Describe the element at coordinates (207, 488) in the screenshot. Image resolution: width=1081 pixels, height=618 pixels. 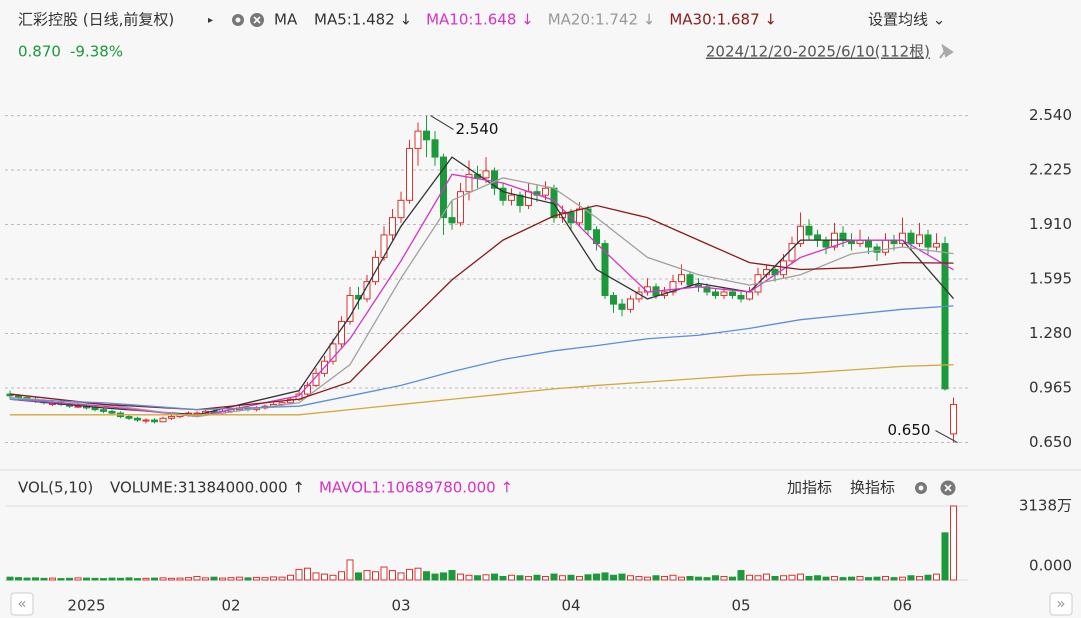
I see `volume-readout: VOLUME:31384000.000 ↑` at that location.